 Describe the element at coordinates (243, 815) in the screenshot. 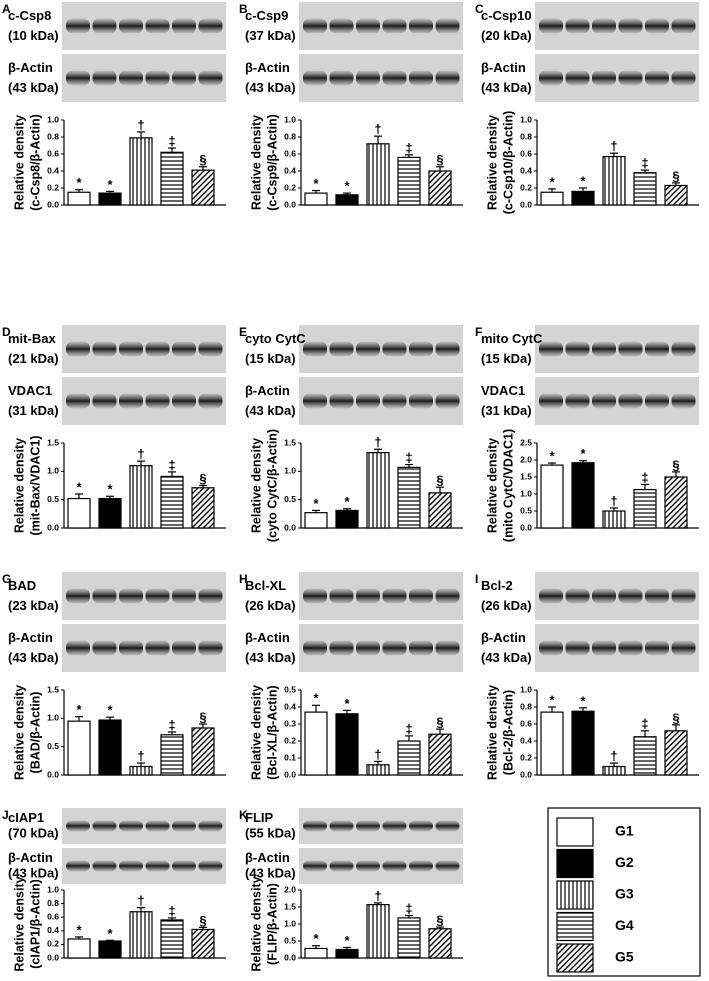

I see `panel-label: K` at that location.